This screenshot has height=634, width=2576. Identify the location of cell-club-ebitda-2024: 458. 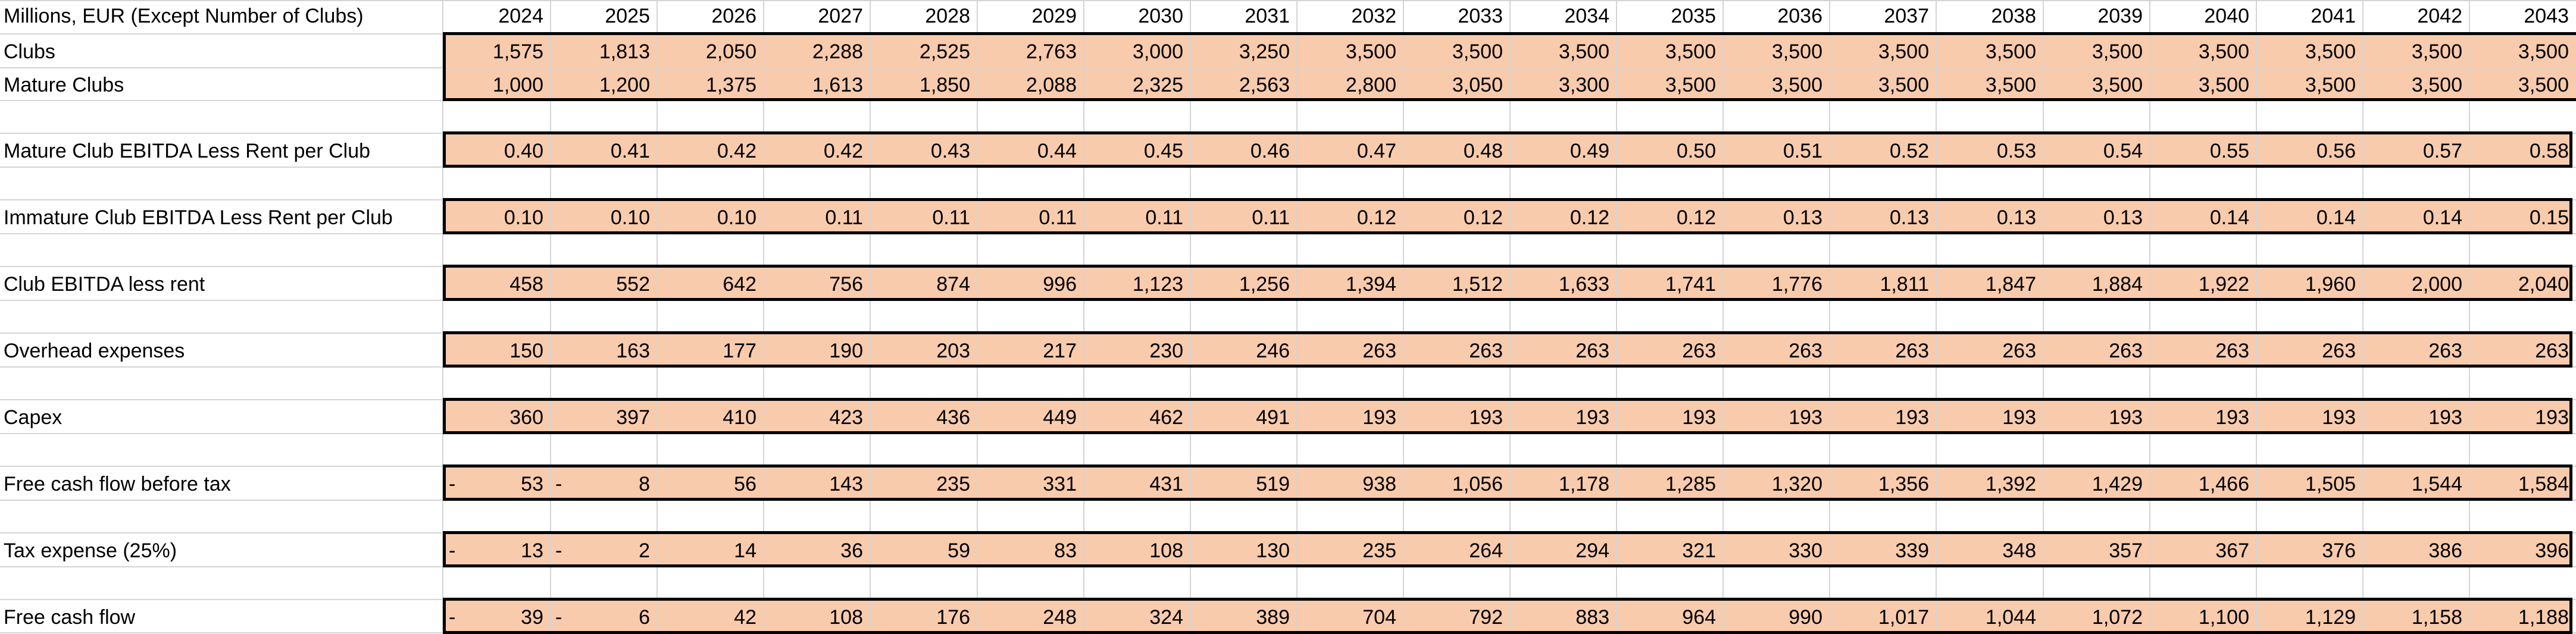
(526, 284).